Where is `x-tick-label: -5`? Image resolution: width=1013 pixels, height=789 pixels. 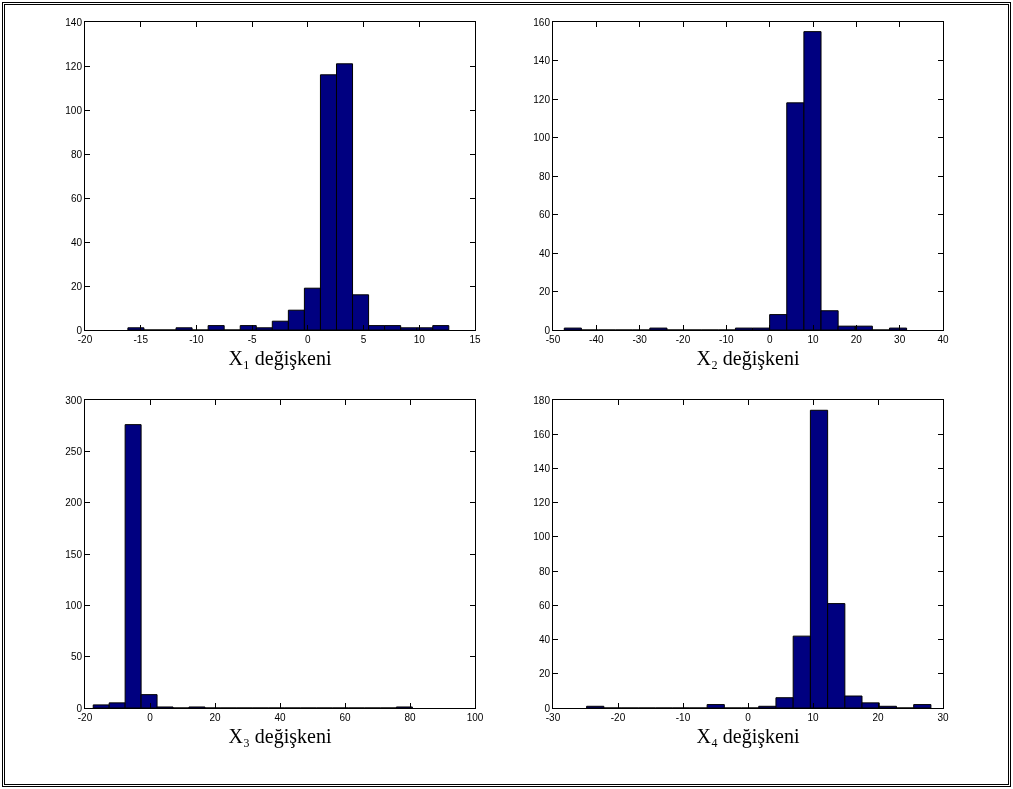 x-tick-label: -5 is located at coordinates (252, 339).